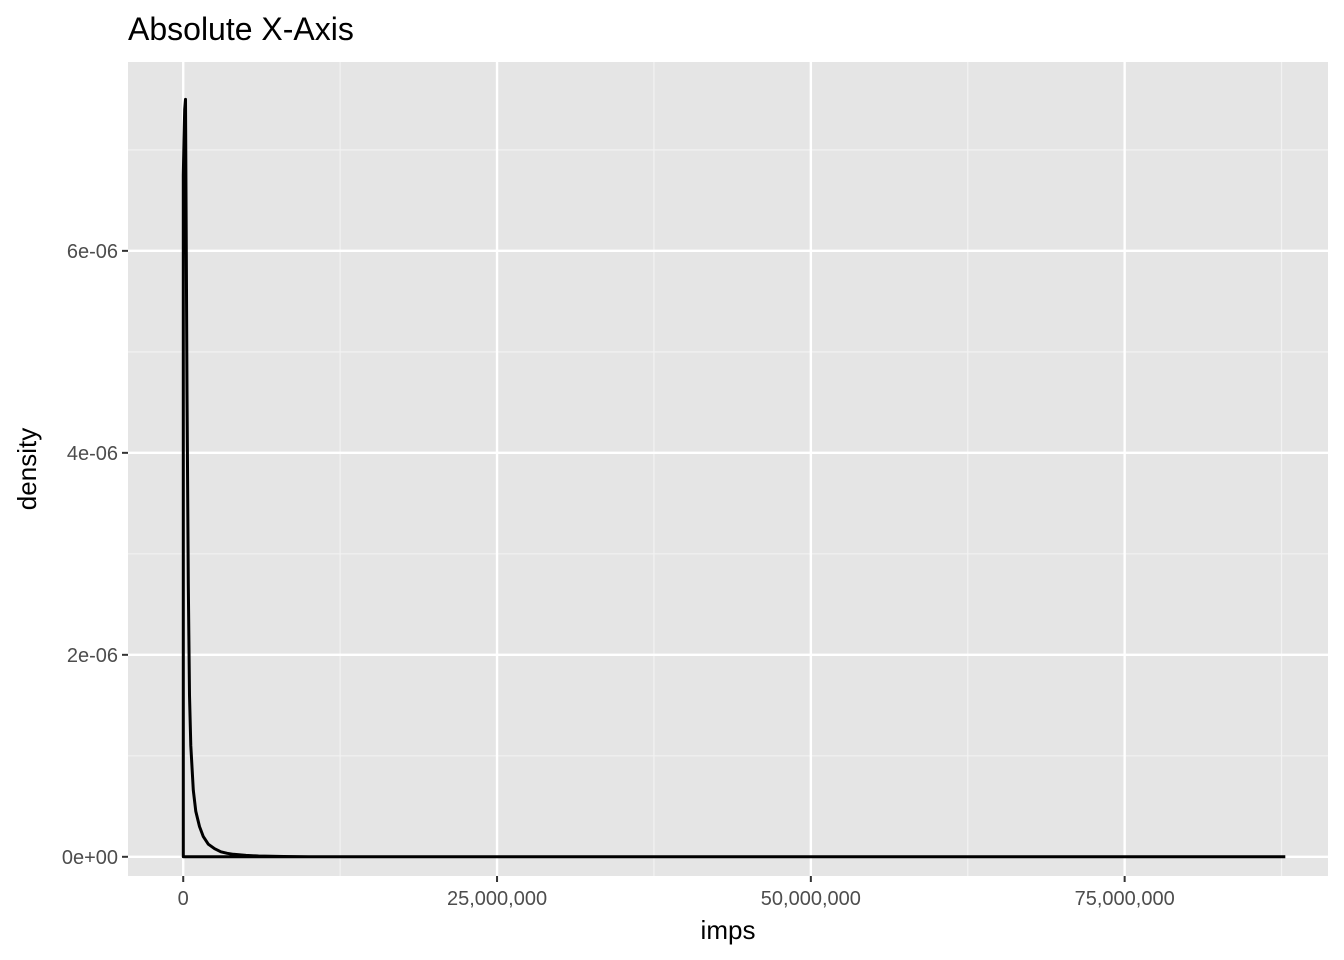 This screenshot has height=960, width=1344. Describe the element at coordinates (811, 899) in the screenshot. I see `x-tick-label: 50,000,000` at that location.